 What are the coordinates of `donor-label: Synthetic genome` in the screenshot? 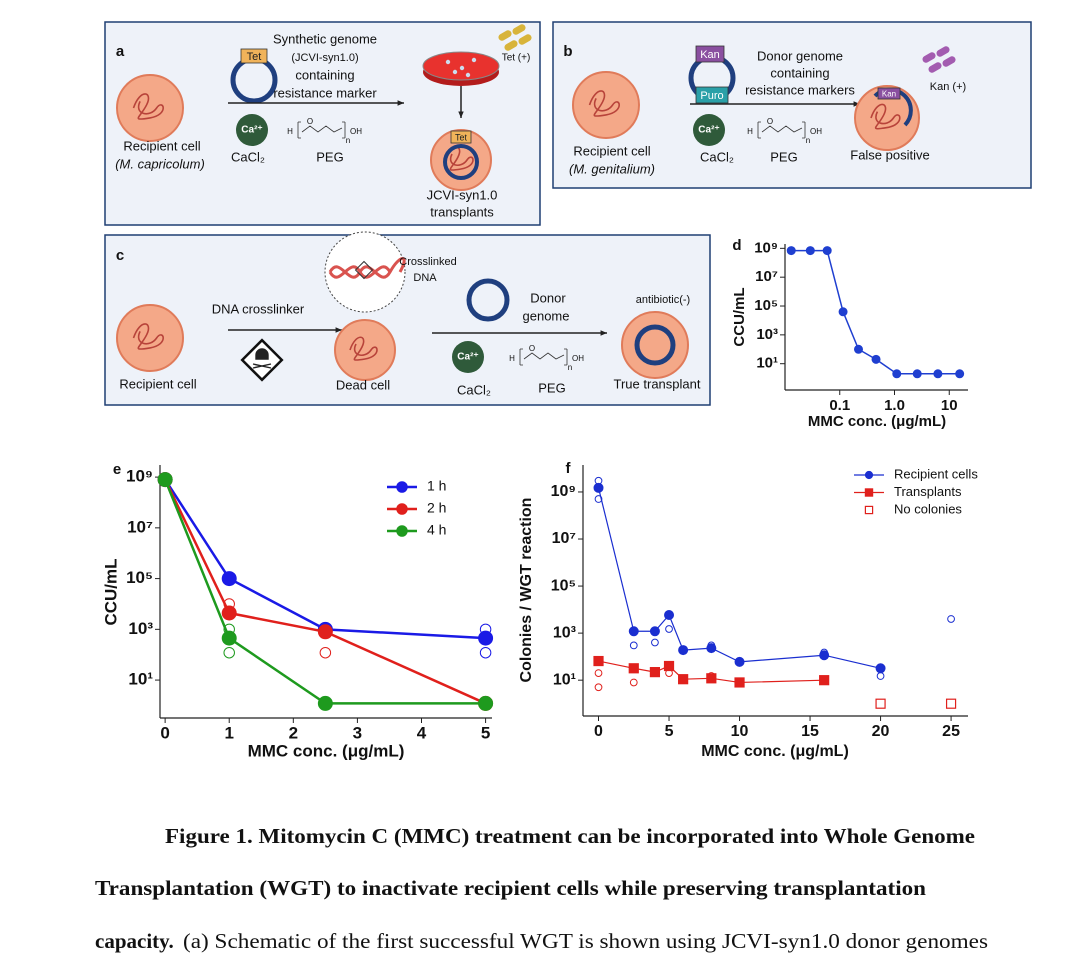 It's located at (325, 38).